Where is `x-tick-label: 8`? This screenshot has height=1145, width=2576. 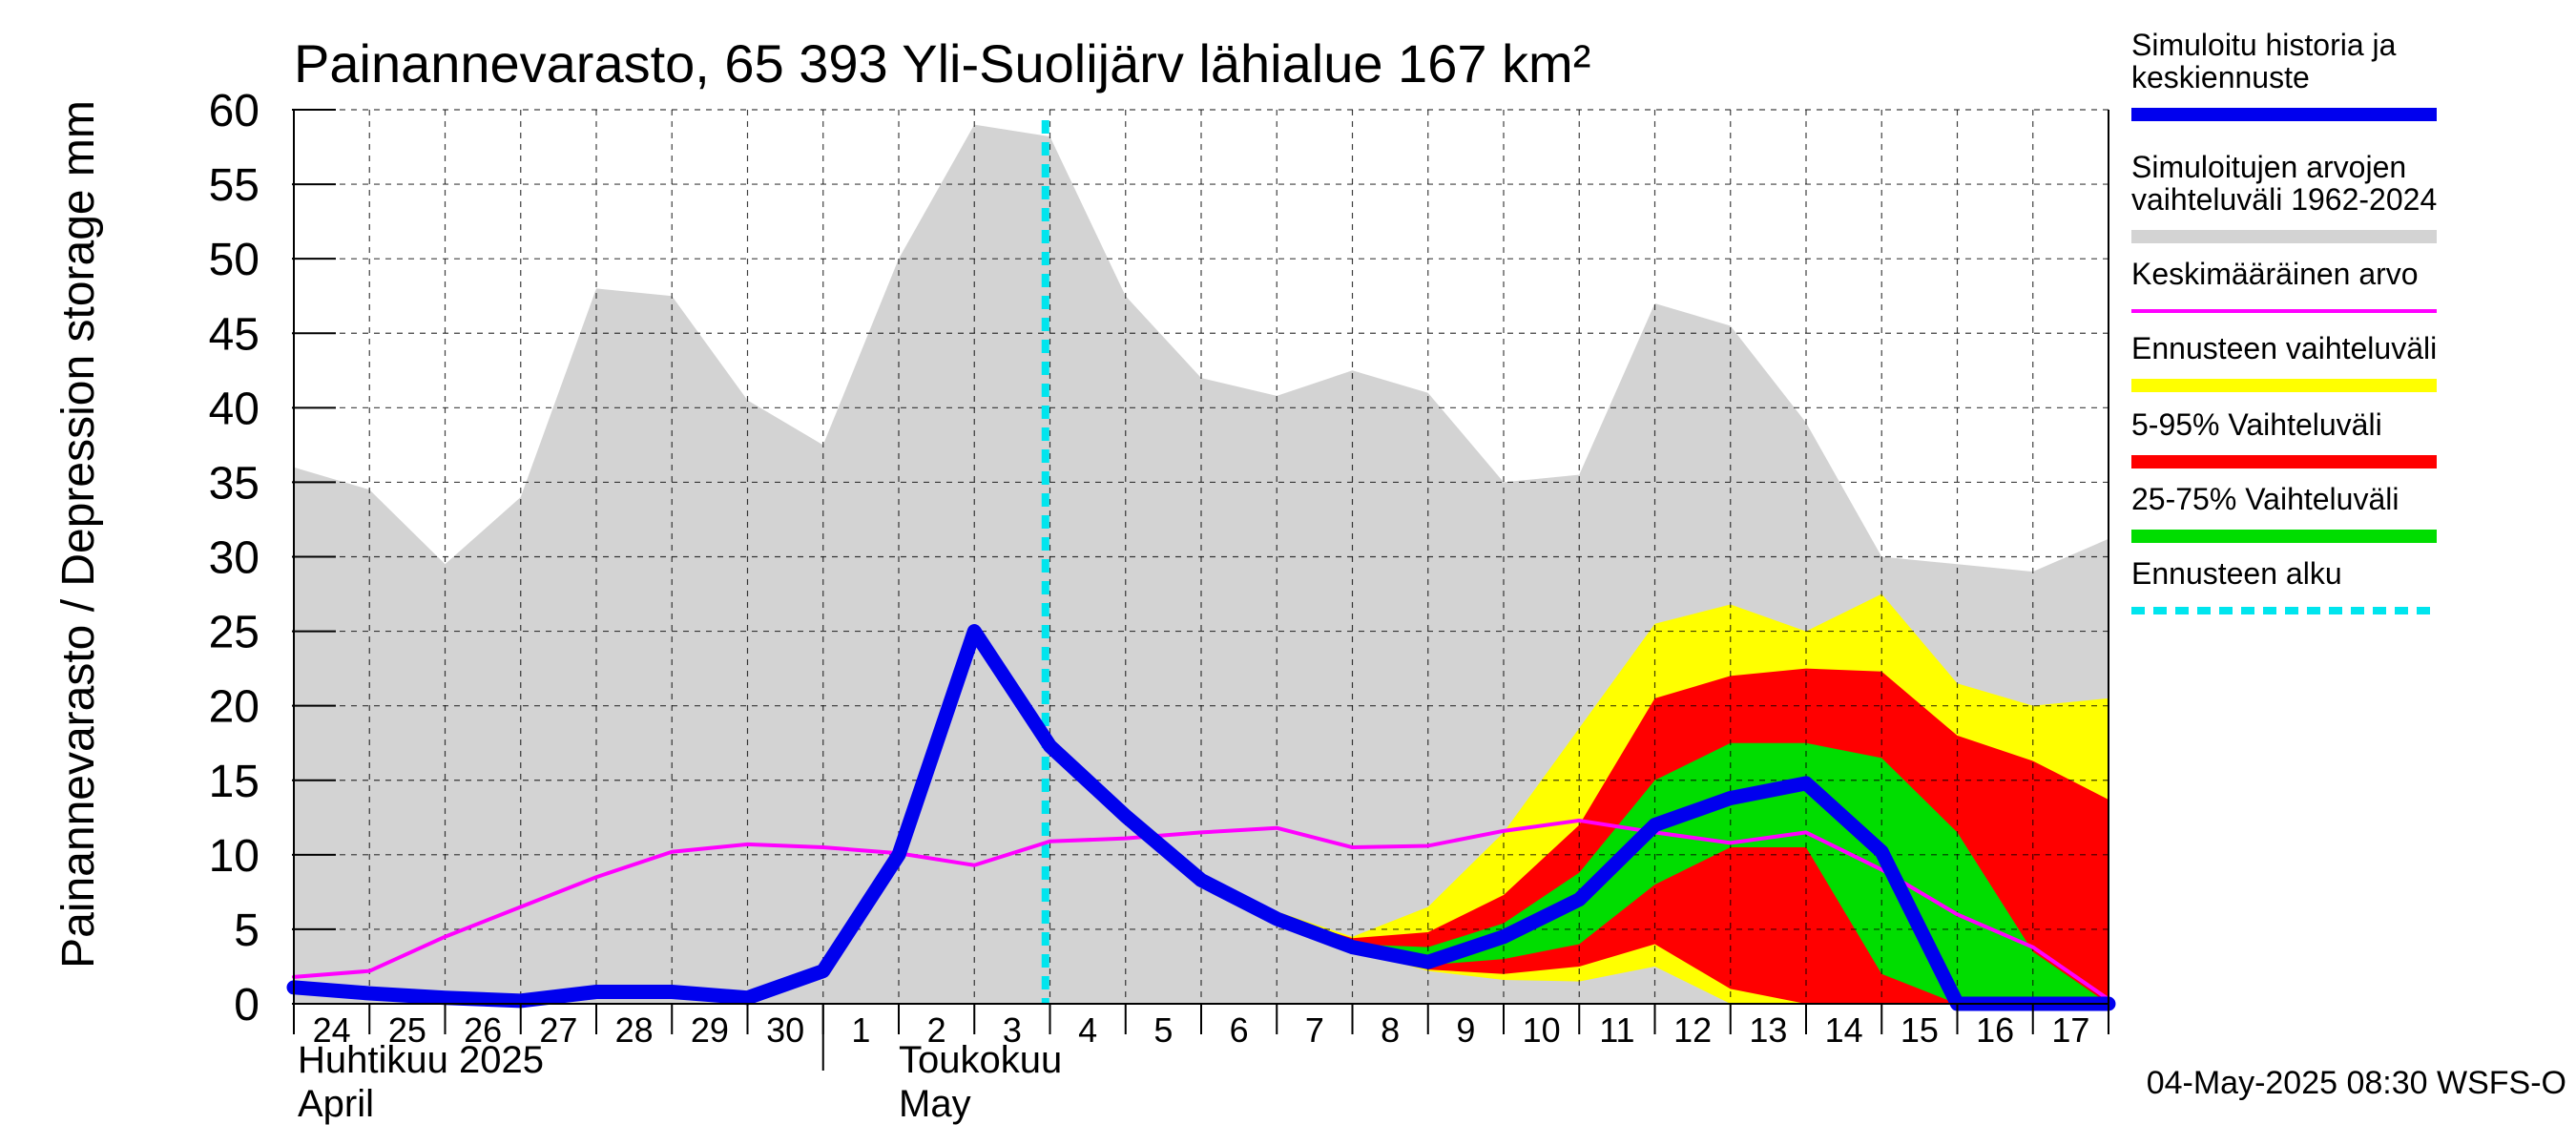 x-tick-label: 8 is located at coordinates (1390, 1030).